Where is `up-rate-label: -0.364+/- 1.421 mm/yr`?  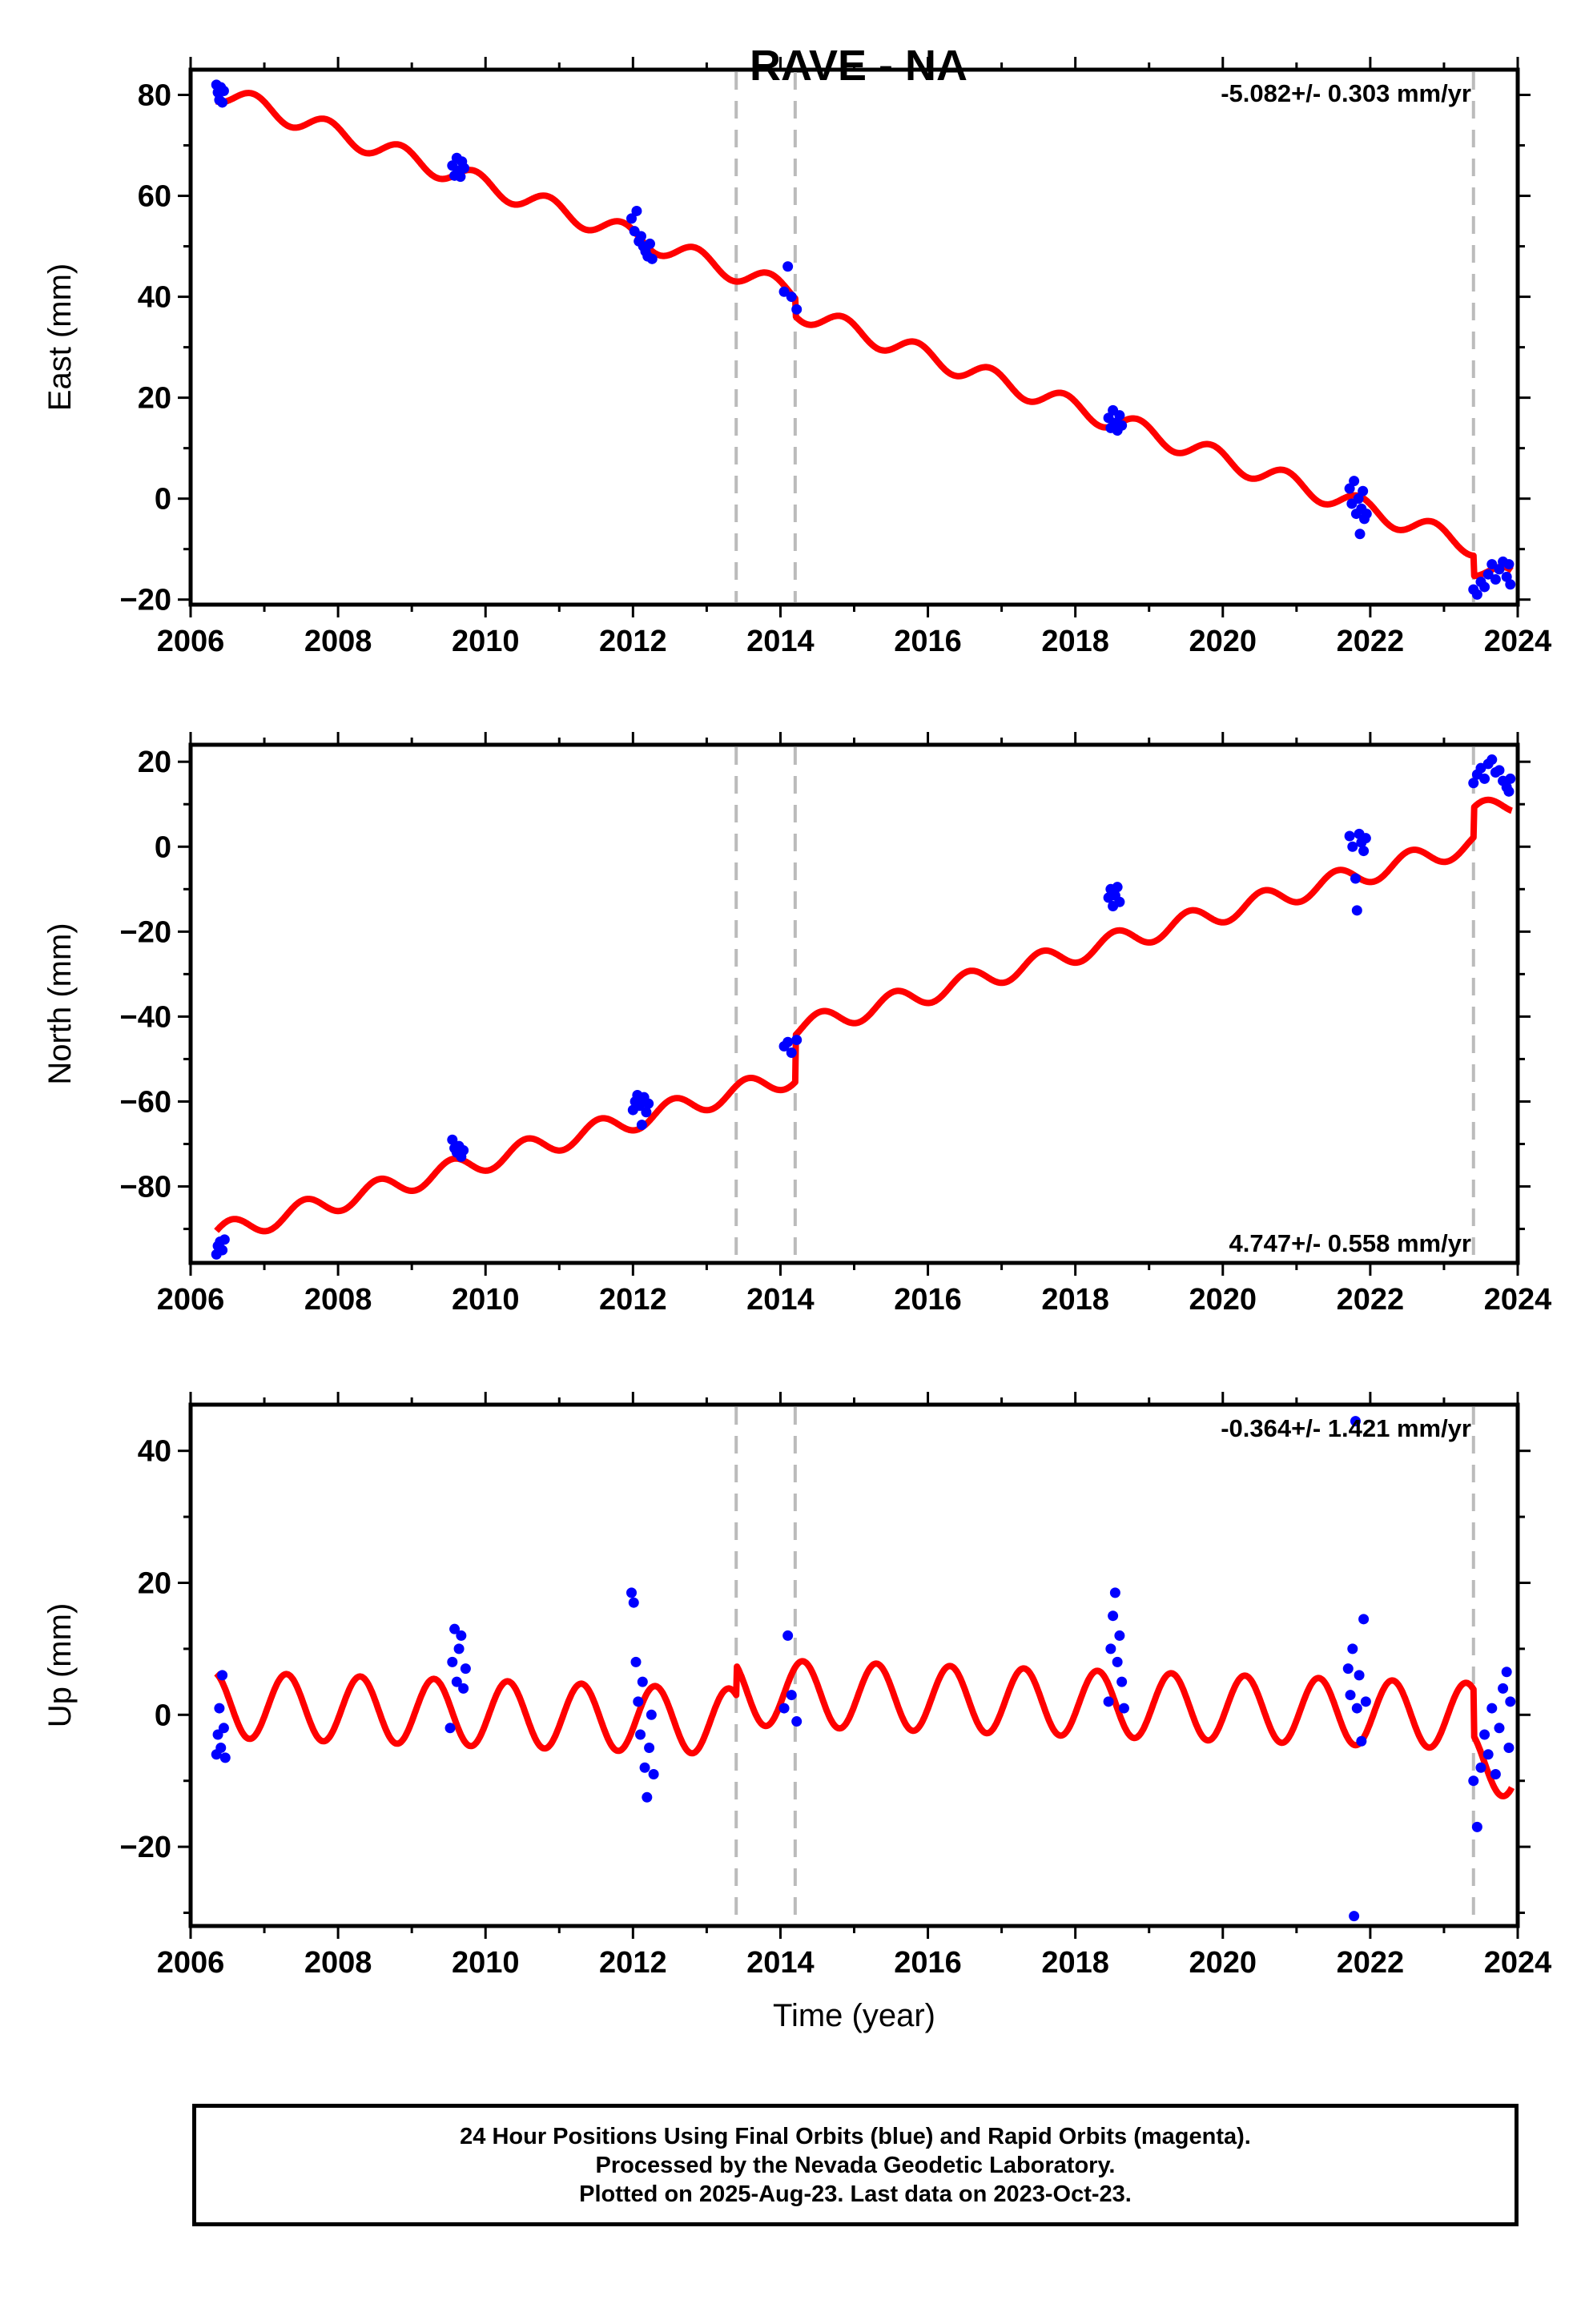 up-rate-label: -0.364+/- 1.421 mm/yr is located at coordinates (1346, 1428).